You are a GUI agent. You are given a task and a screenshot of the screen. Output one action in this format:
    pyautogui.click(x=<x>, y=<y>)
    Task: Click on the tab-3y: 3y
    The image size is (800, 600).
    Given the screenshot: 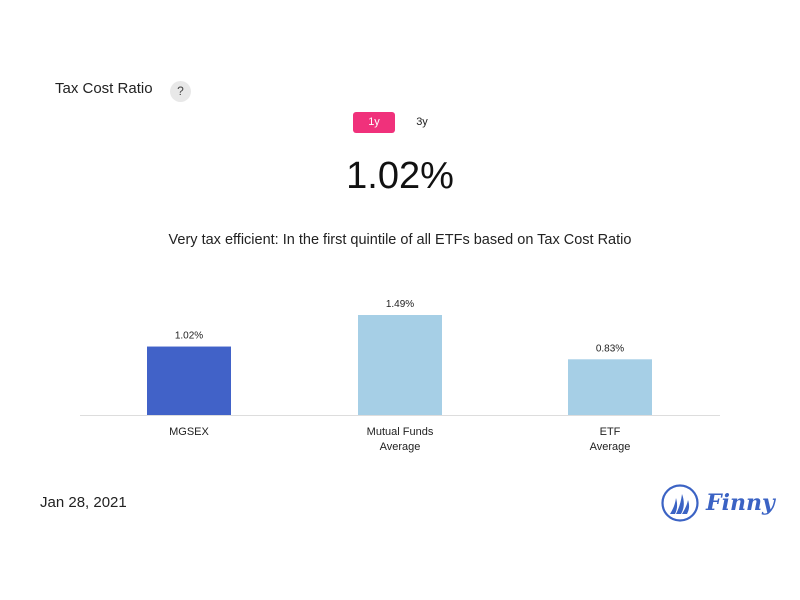 What is the action you would take?
    pyautogui.click(x=422, y=122)
    